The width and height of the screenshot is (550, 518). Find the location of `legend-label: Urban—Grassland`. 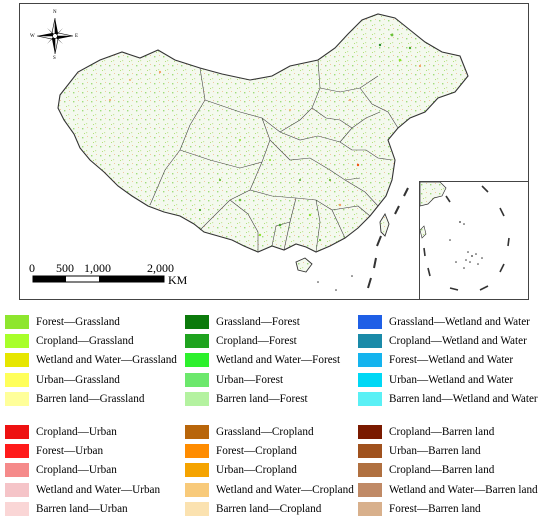

legend-label: Urban—Grassland is located at coordinates (78, 379).